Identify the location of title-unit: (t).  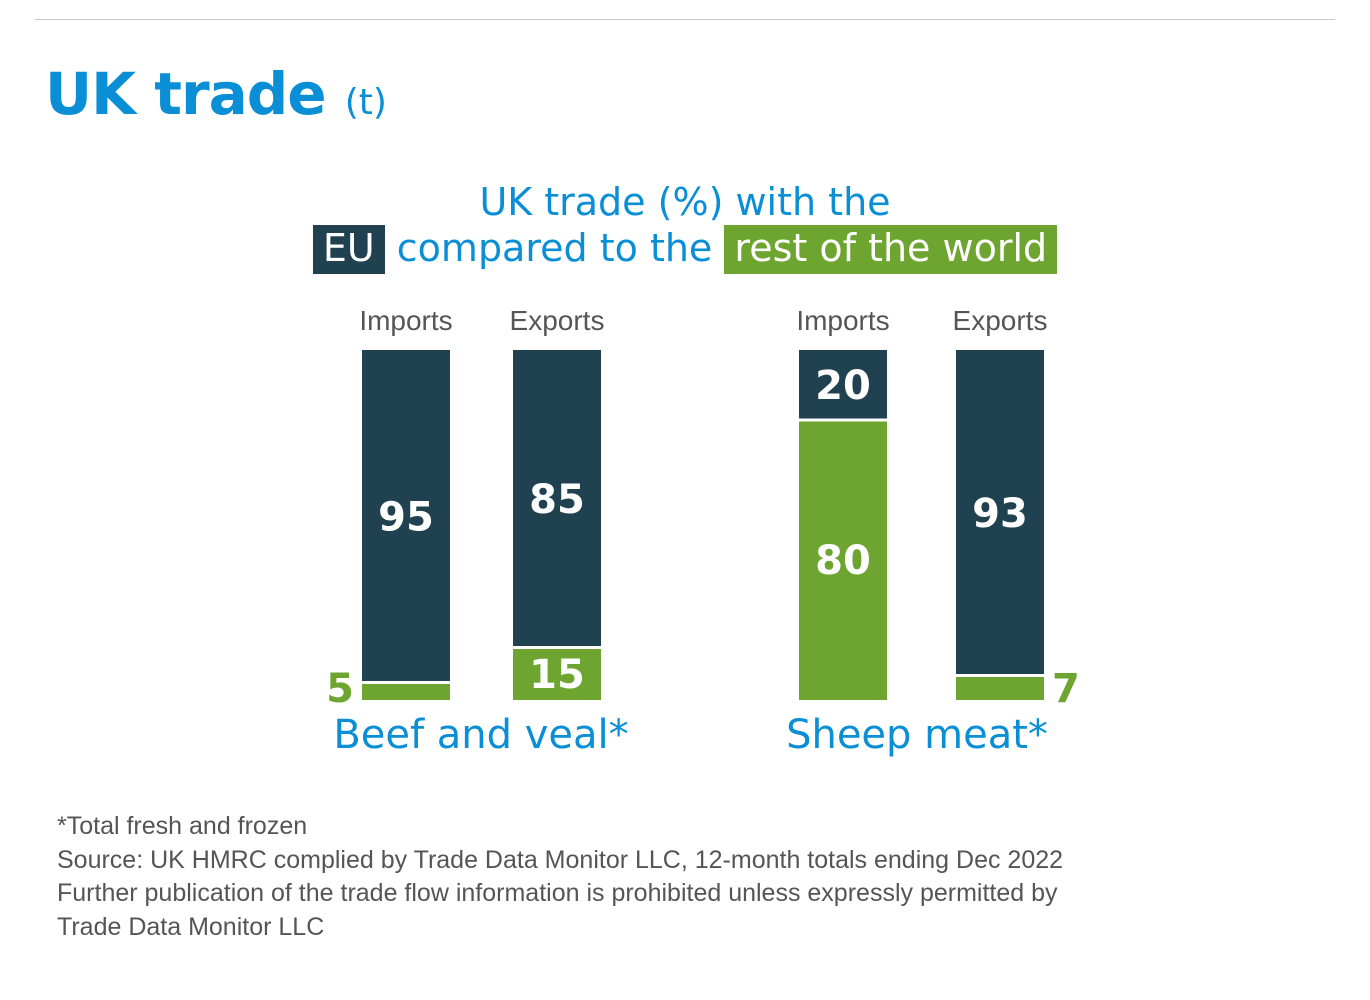
(365, 102).